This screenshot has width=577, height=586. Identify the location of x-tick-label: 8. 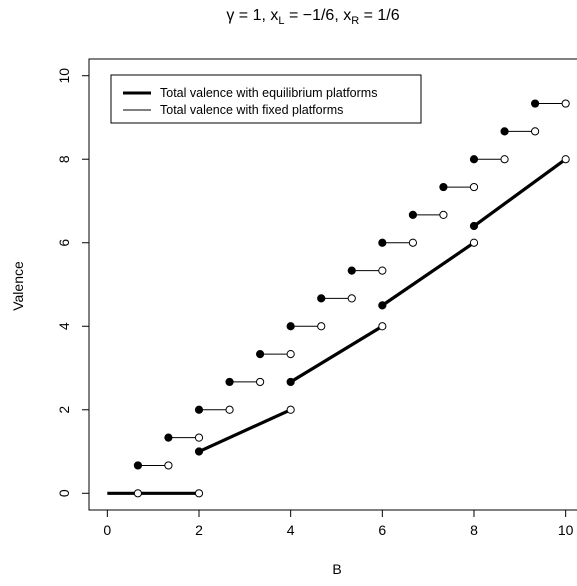
(474, 530).